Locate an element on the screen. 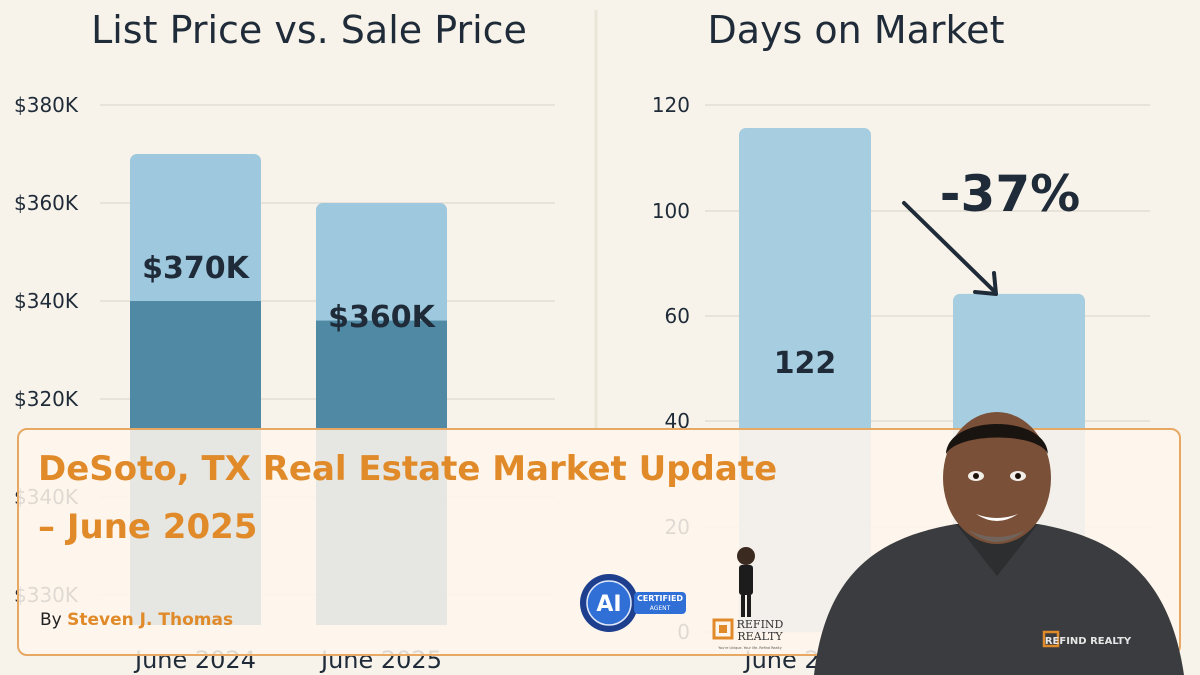  logo-line1: REFIND is located at coordinates (760, 624).